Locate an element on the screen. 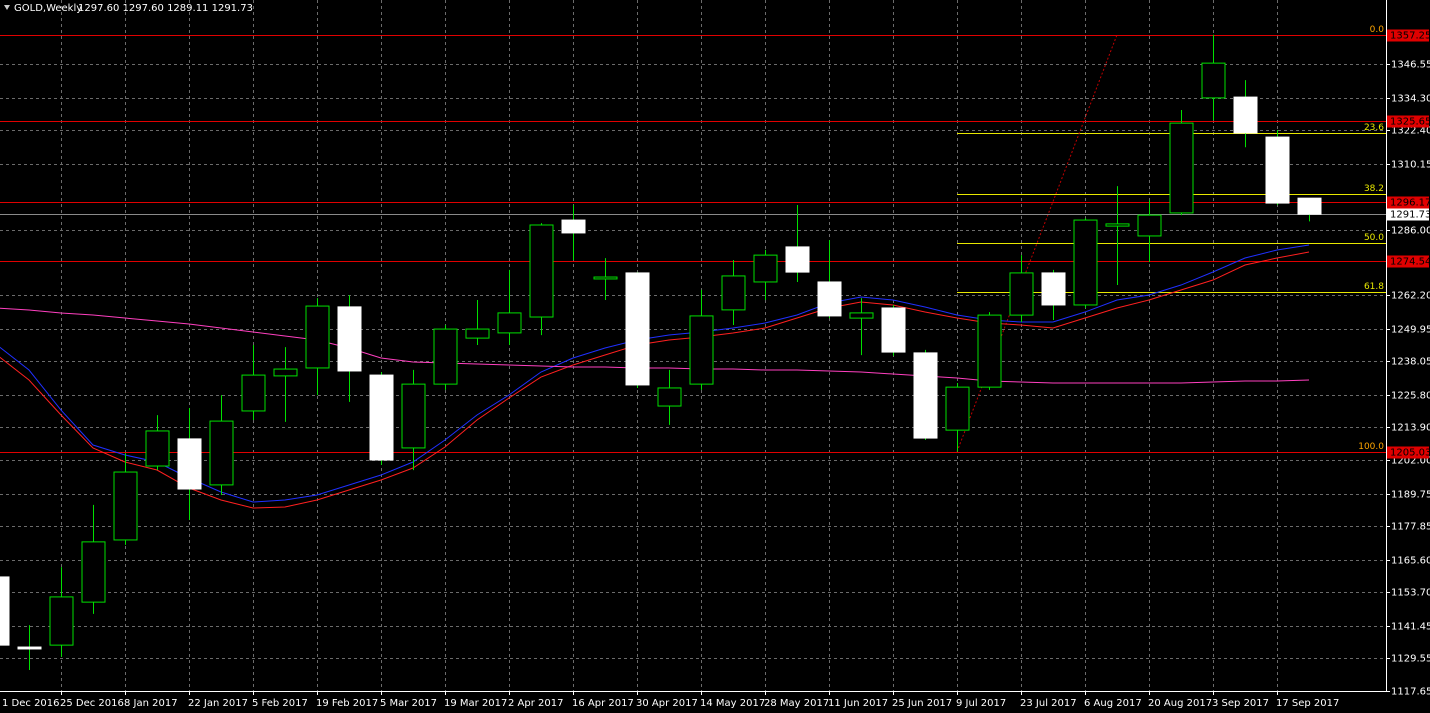 The width and height of the screenshot is (1430, 713). x-tick-label: 19 Mar 2017 is located at coordinates (475, 703).